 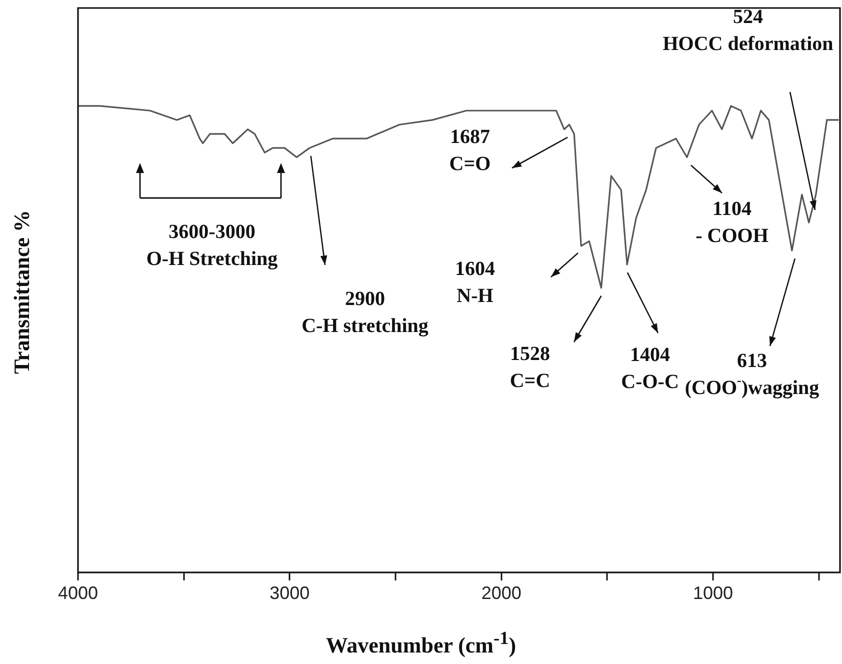 I want to click on annotation: 3600-3000 O-H Stretching, so click(x=212, y=245).